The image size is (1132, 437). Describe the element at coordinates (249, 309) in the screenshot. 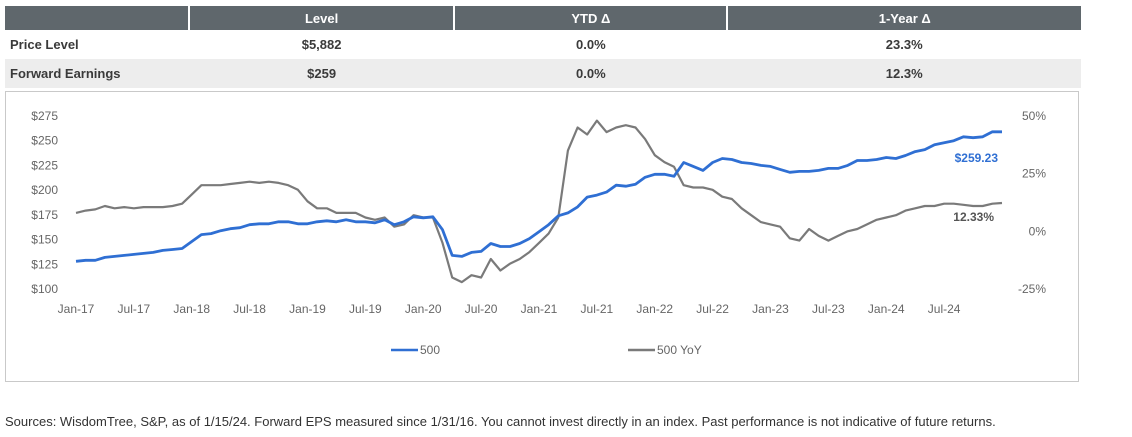

I see `x-tick-label: Jul-18` at that location.